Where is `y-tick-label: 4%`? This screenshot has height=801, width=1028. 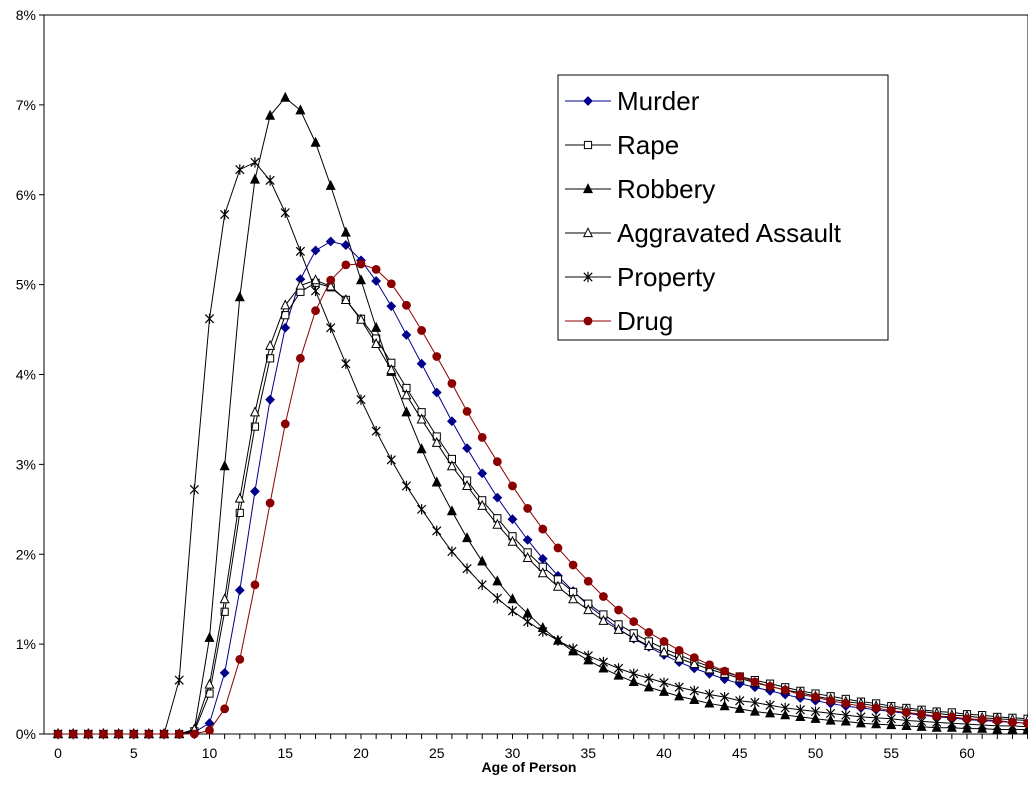 y-tick-label: 4% is located at coordinates (26, 375).